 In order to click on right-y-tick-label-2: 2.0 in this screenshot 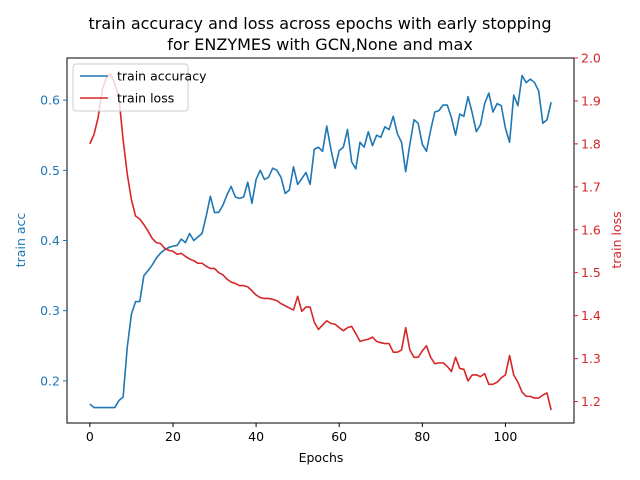, I will do `click(591, 58)`.